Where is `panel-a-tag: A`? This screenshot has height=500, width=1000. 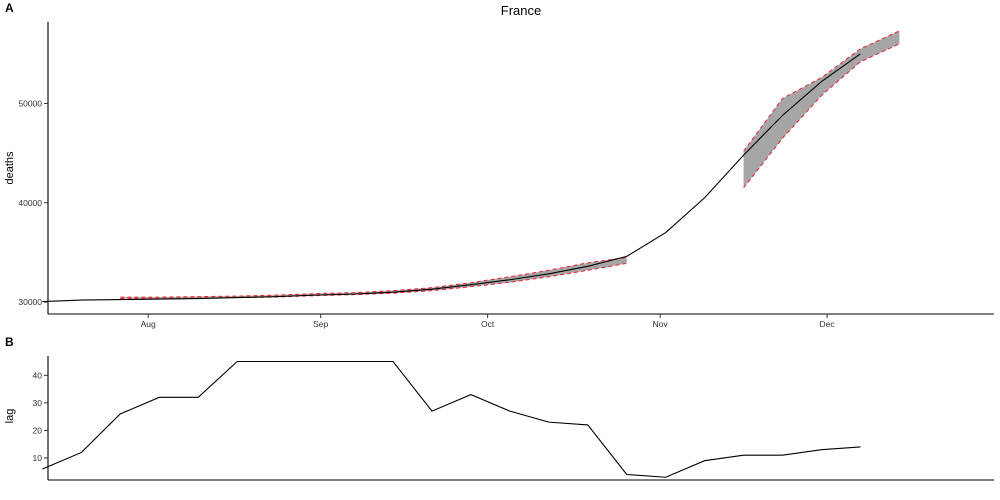
panel-a-tag: A is located at coordinates (9, 8).